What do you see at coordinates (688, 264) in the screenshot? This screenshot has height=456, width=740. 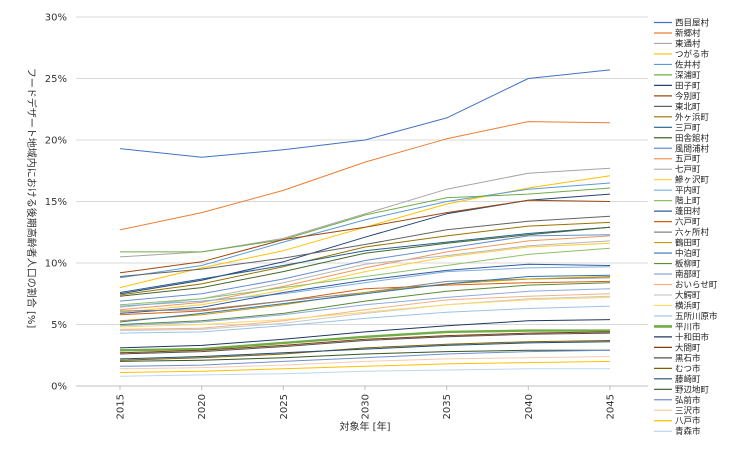 I see `legend-label: 板柳町` at bounding box center [688, 264].